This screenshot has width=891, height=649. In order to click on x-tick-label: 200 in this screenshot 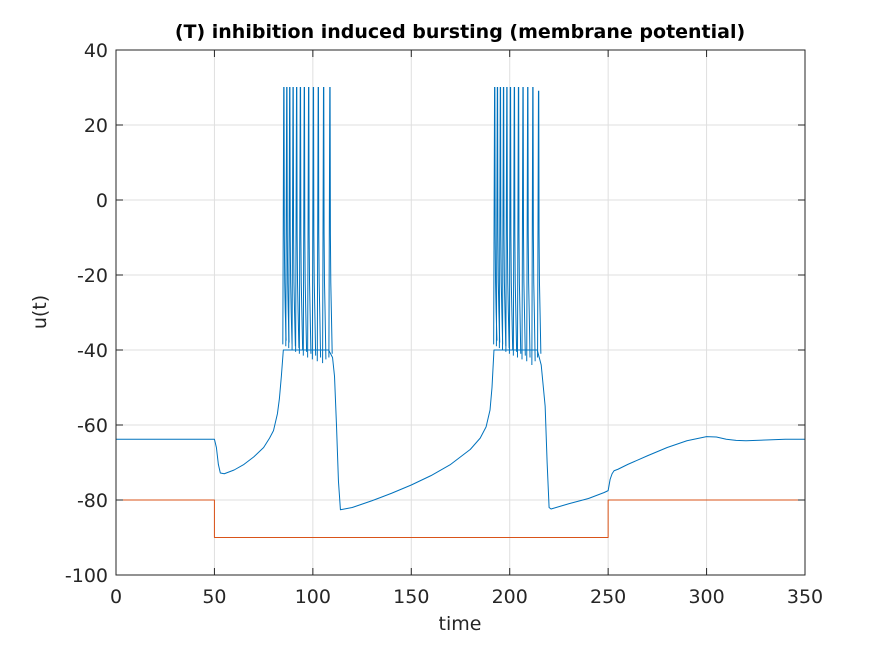, I will do `click(510, 597)`.